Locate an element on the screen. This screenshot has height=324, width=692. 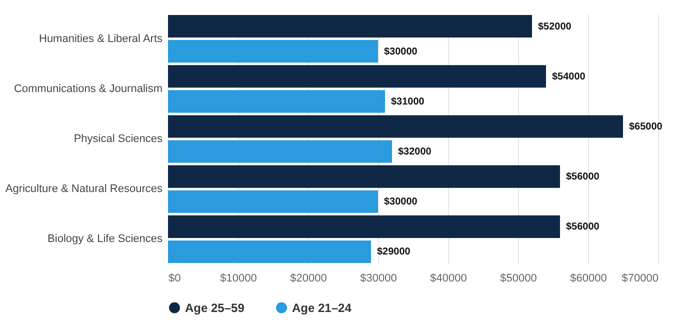
data-label: $31000 is located at coordinates (408, 102).